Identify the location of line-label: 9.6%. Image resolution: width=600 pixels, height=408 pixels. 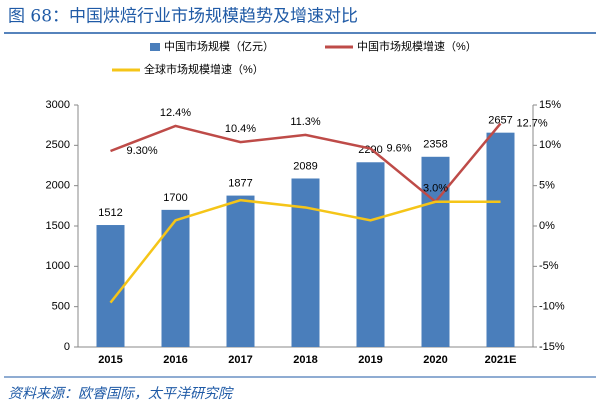
(399, 148).